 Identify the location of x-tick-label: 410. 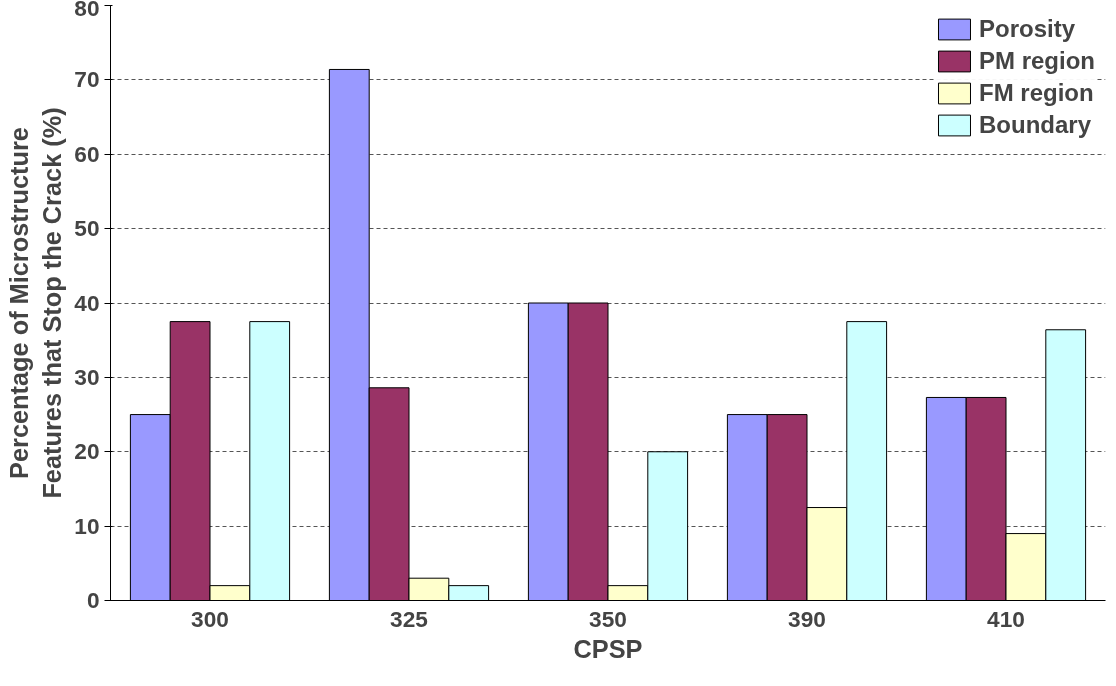
(1006, 618).